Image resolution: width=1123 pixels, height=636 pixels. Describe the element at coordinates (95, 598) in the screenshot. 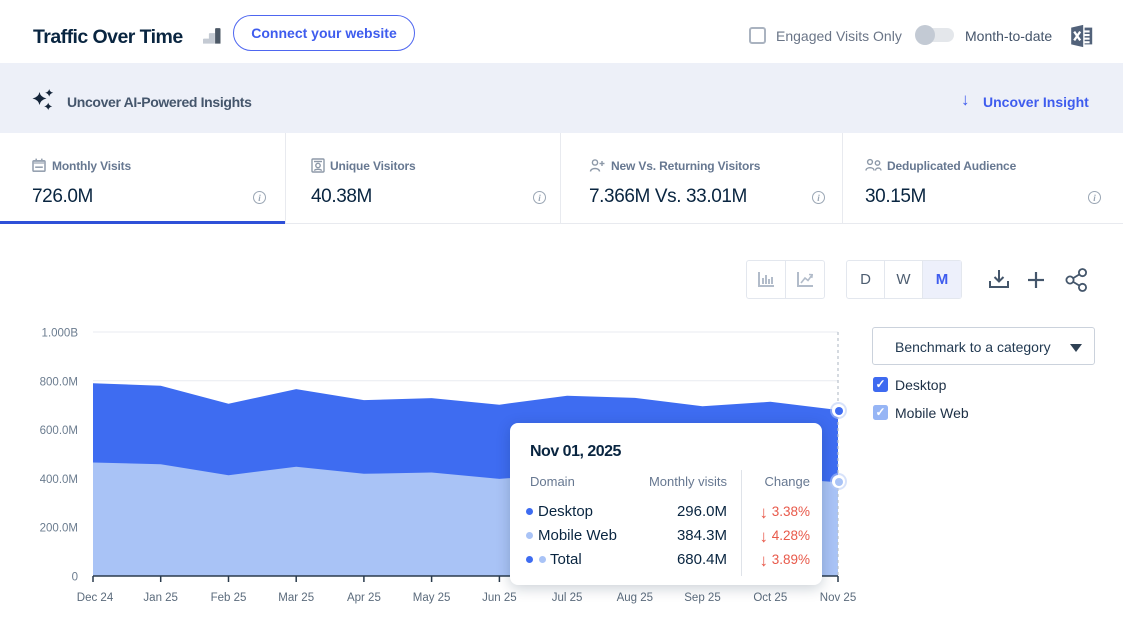

I see `svg-text: Dec 24` at that location.